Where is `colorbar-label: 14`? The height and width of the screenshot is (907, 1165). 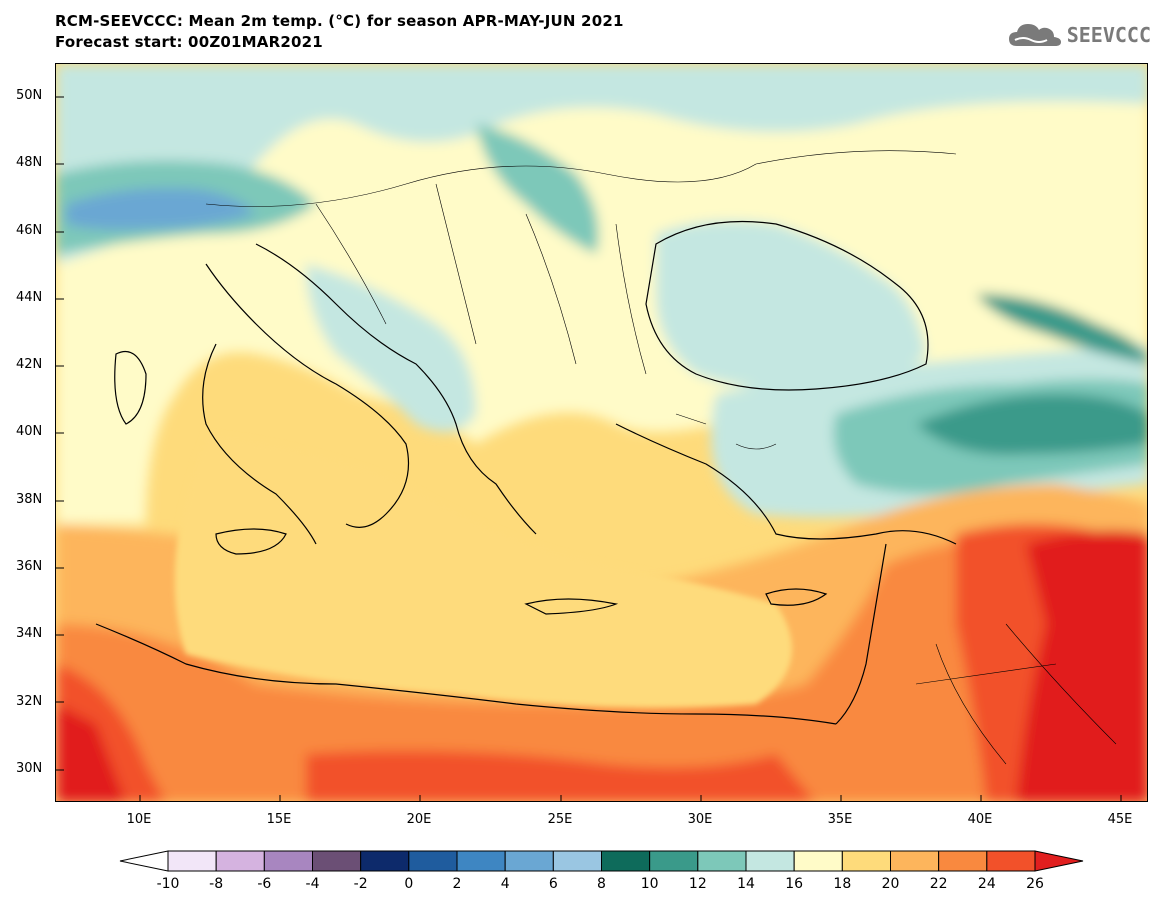
colorbar-label: 14 is located at coordinates (746, 884).